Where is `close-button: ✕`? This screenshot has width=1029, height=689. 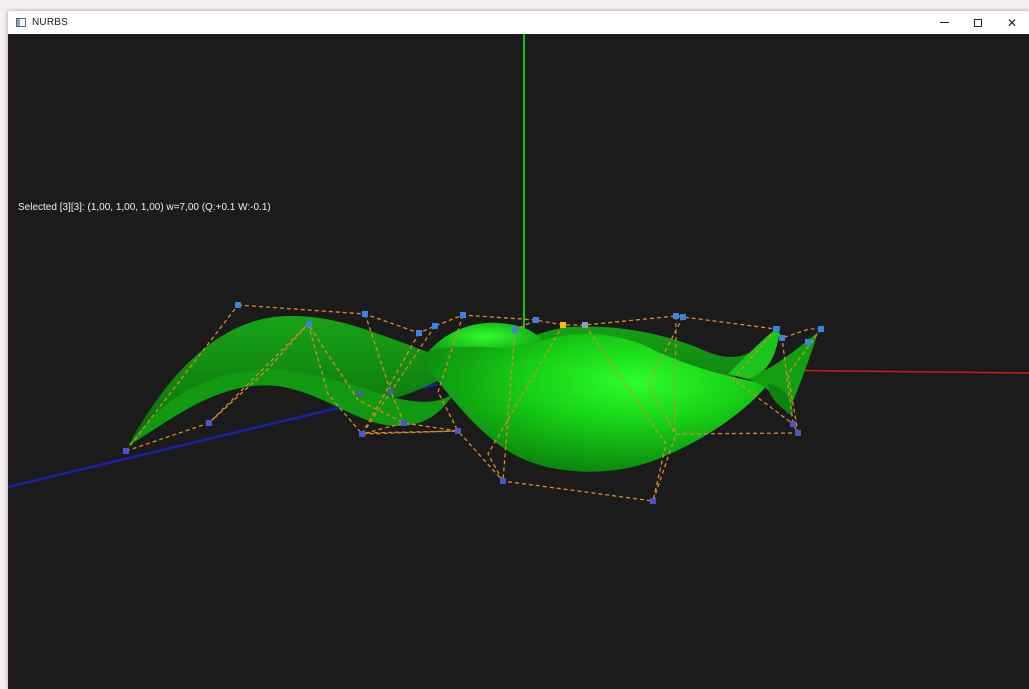
close-button: ✕ is located at coordinates (1012, 22).